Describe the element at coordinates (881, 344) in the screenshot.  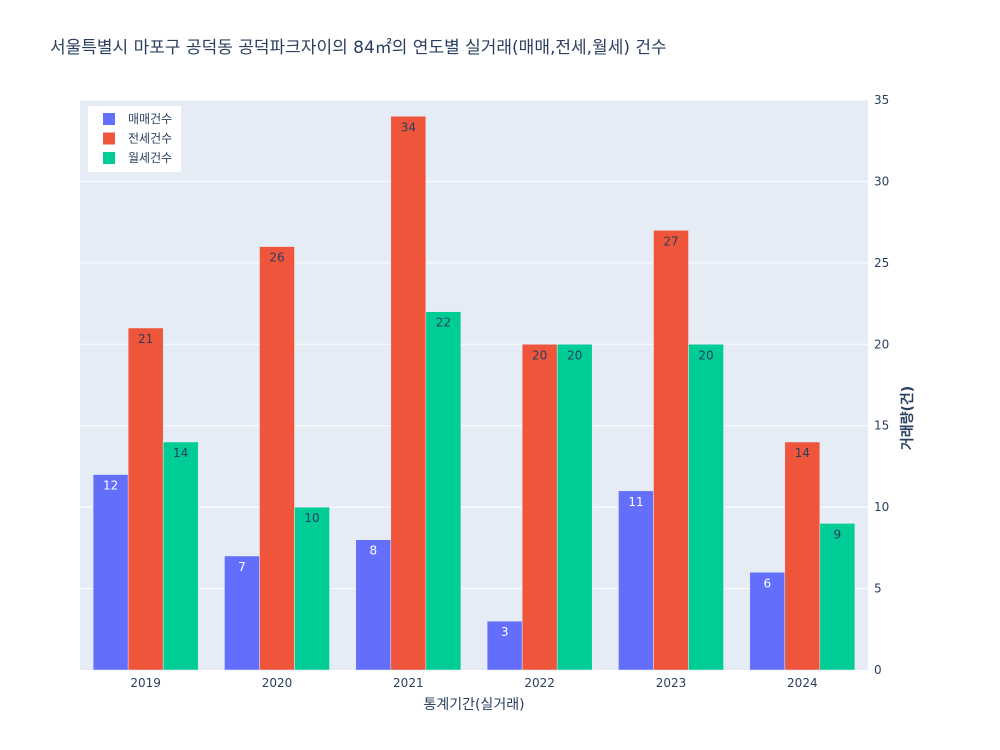
I see `y-tick-label: 20` at that location.